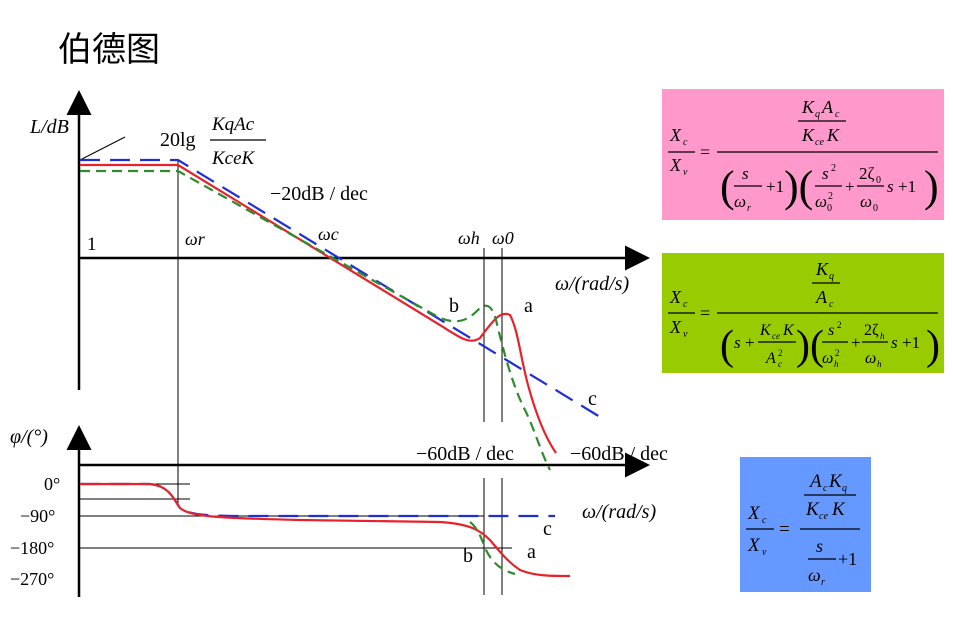 This screenshot has height=629, width=953. I want to click on phase-y-label: φ/(°), so click(29, 437).